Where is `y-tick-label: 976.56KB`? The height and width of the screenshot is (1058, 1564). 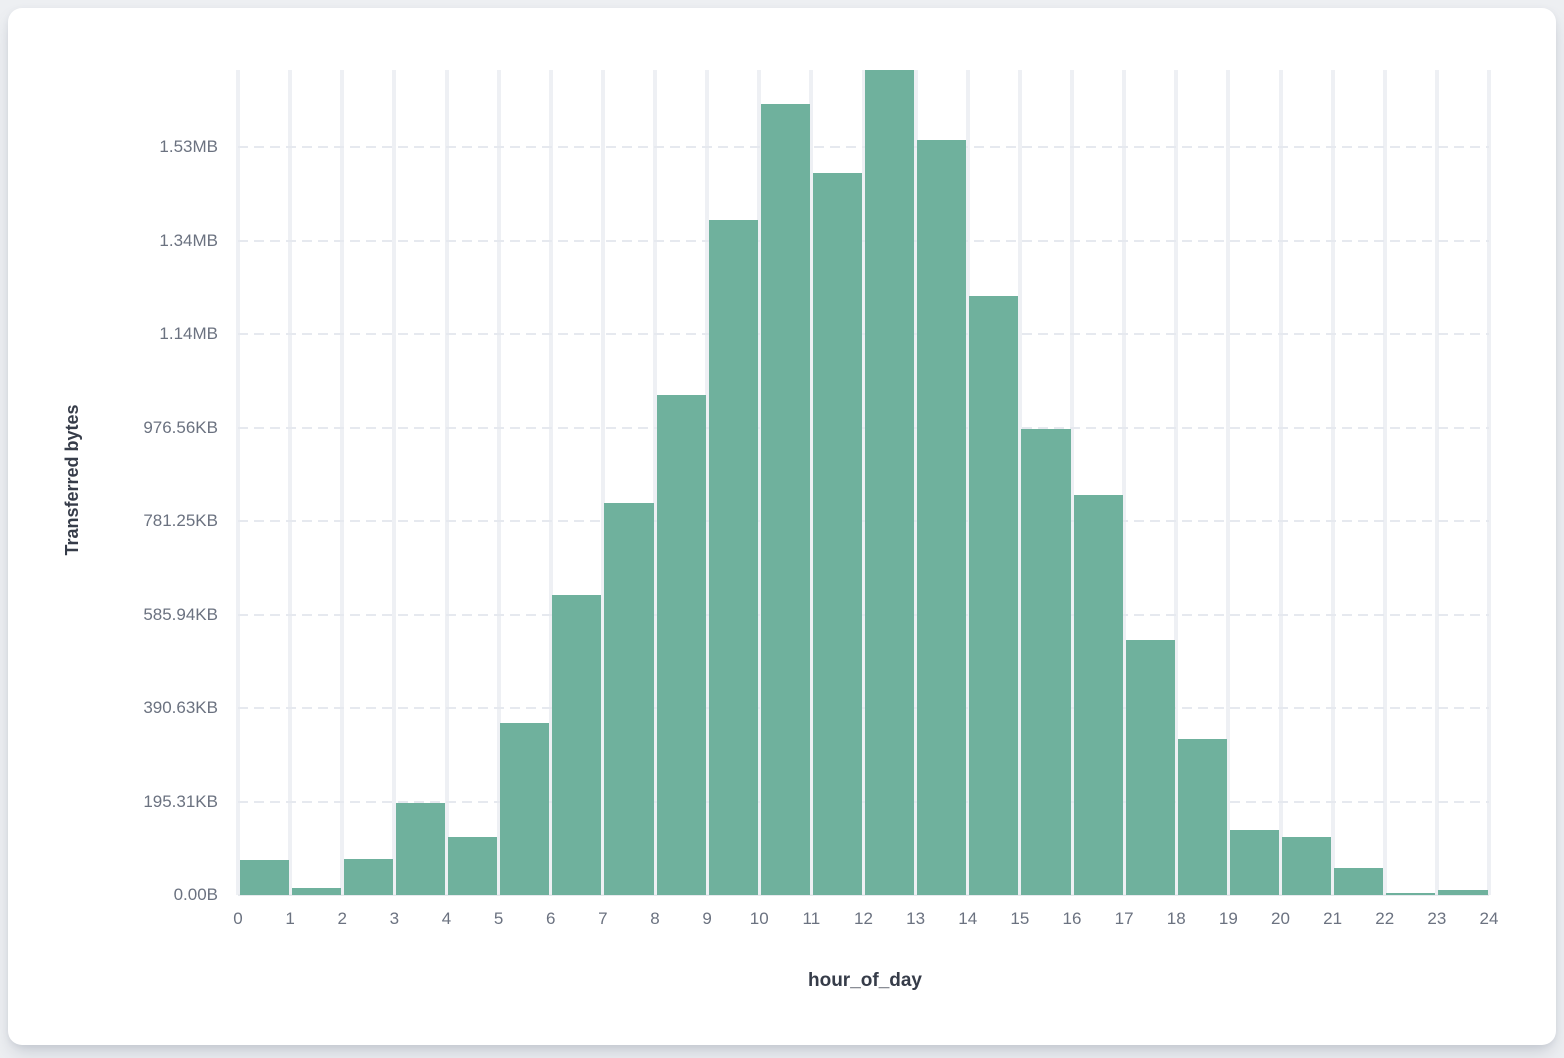
y-tick-label: 976.56KB is located at coordinates (180, 427).